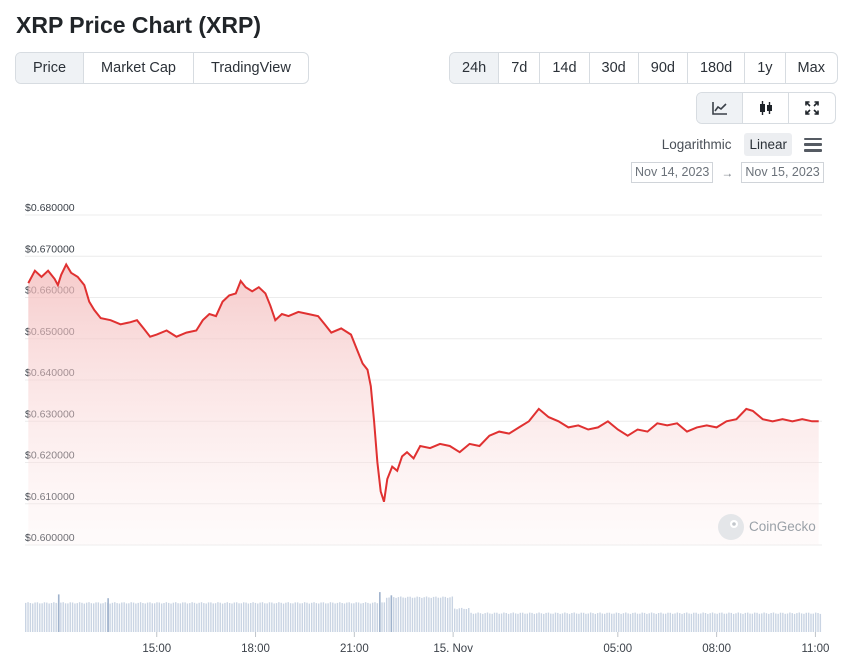 The height and width of the screenshot is (672, 850). I want to click on logarithmic-option: Logarithmic, so click(696, 144).